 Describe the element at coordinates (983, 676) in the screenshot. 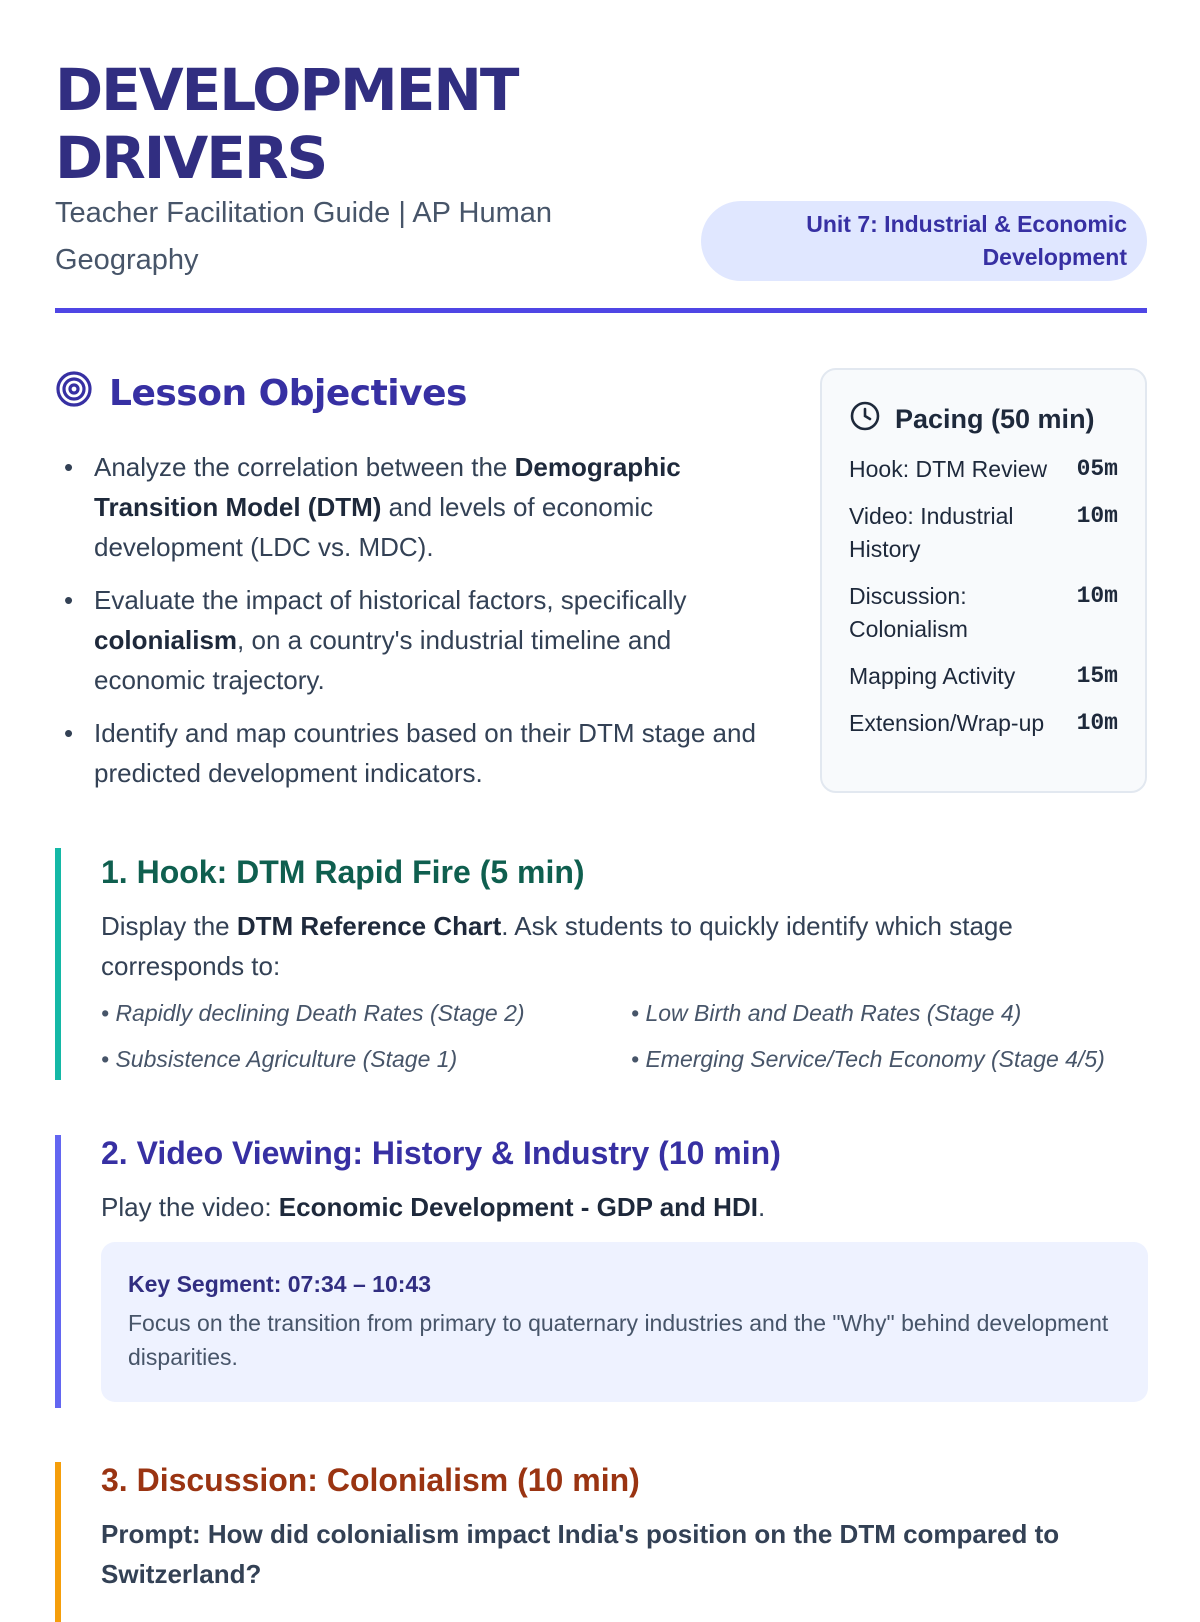

I see `pacing-row: Mapping Activity 15m` at that location.